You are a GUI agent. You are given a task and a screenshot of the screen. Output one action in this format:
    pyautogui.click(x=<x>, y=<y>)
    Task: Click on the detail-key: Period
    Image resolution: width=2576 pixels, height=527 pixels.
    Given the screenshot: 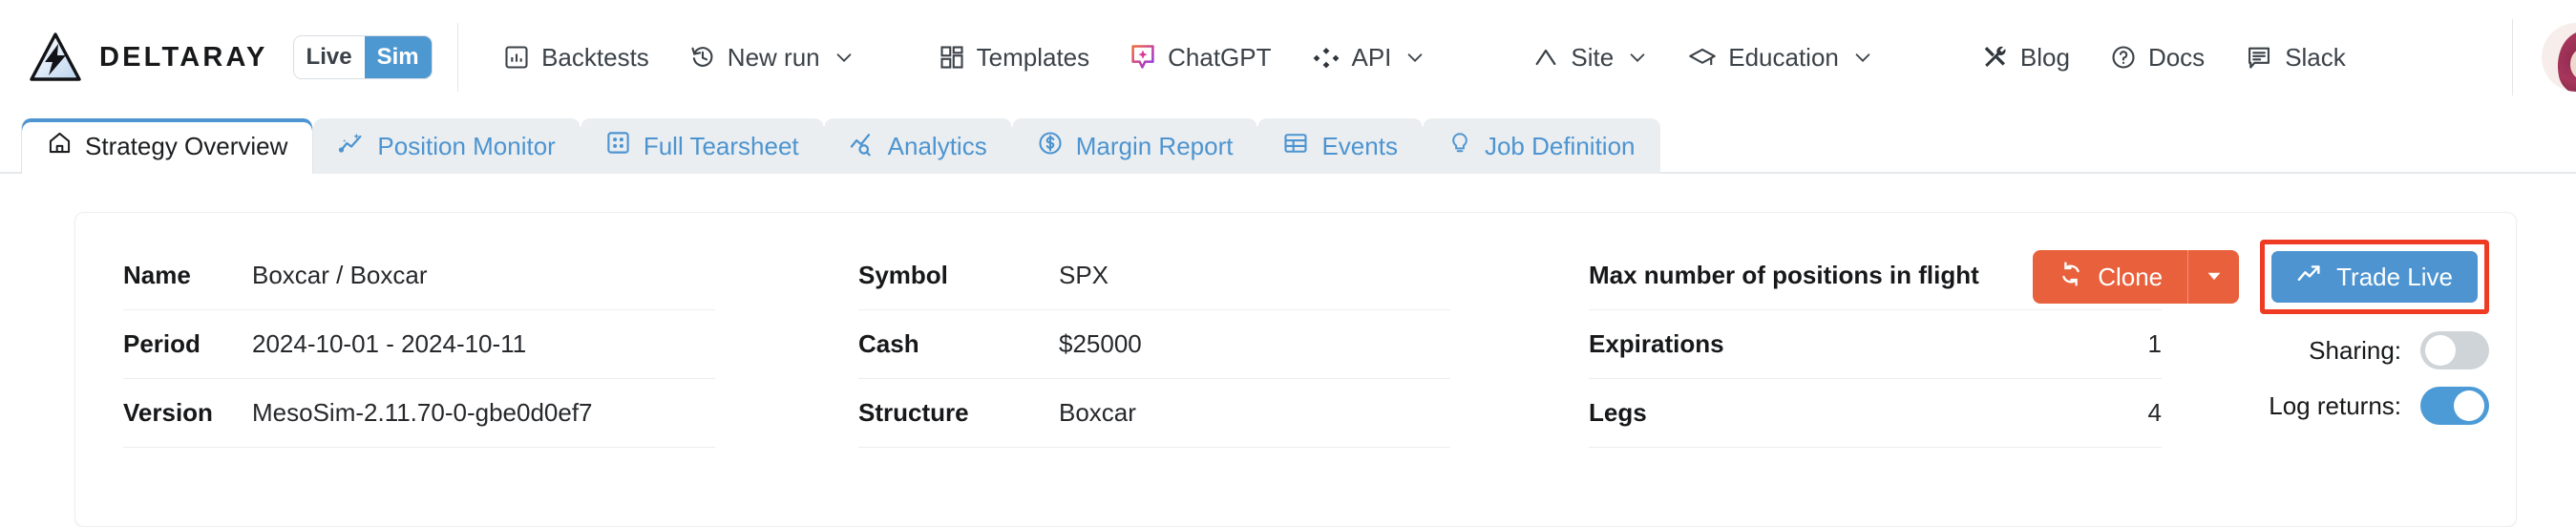 What is the action you would take?
    pyautogui.click(x=162, y=343)
    